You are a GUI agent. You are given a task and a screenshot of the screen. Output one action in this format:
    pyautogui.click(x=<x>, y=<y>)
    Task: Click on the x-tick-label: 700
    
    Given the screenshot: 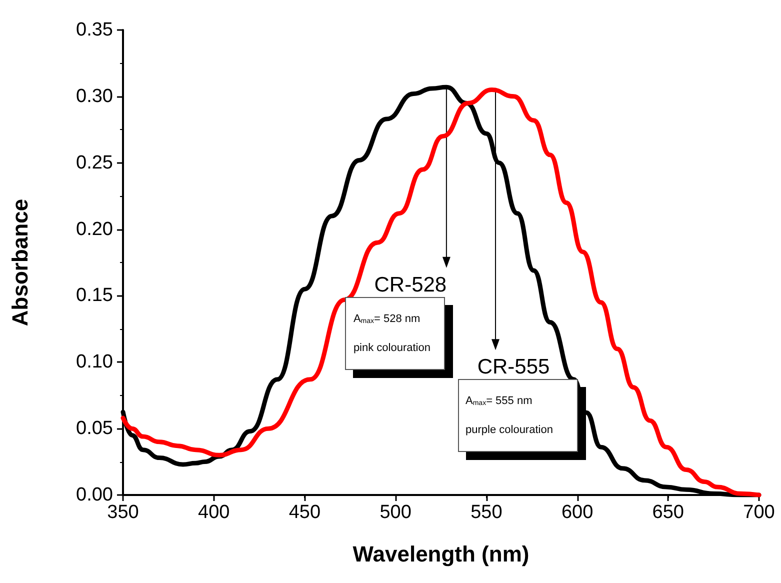 What is the action you would take?
    pyautogui.click(x=759, y=512)
    